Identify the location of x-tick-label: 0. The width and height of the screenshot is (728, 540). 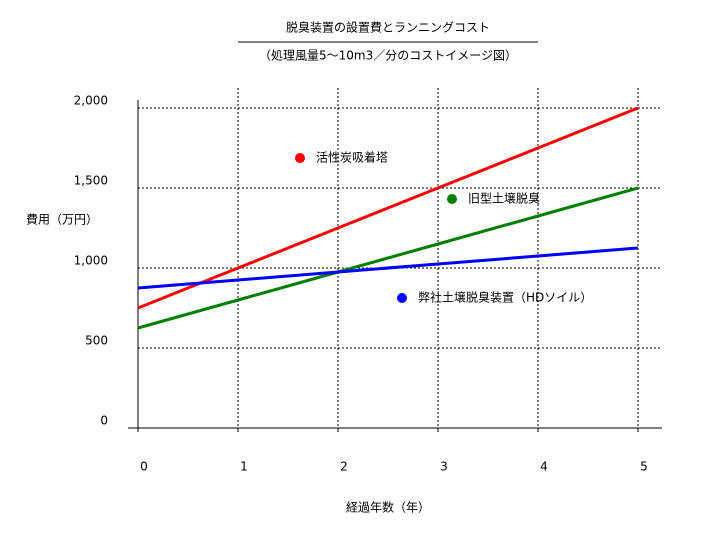
(144, 467).